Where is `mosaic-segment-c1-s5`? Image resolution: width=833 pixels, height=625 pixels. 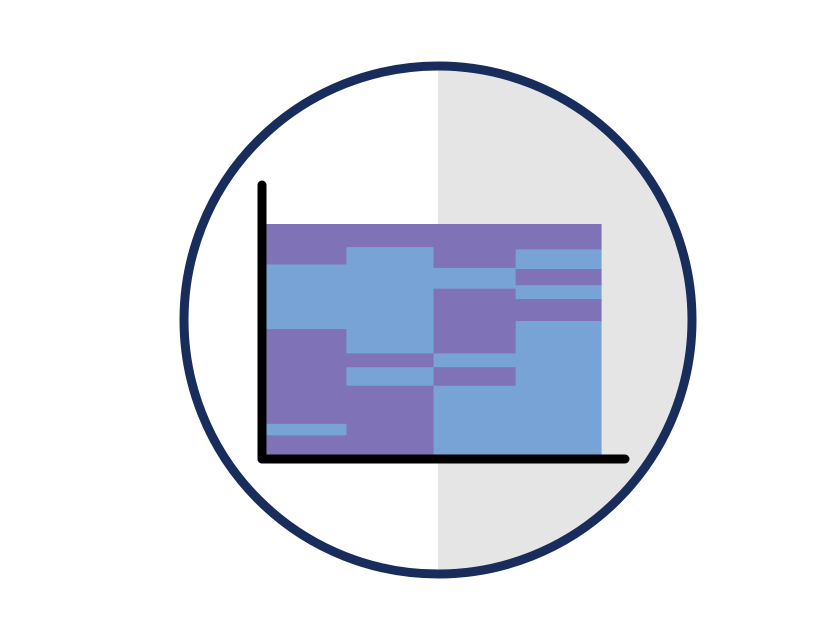 mosaic-segment-c1-s5 is located at coordinates (306, 445).